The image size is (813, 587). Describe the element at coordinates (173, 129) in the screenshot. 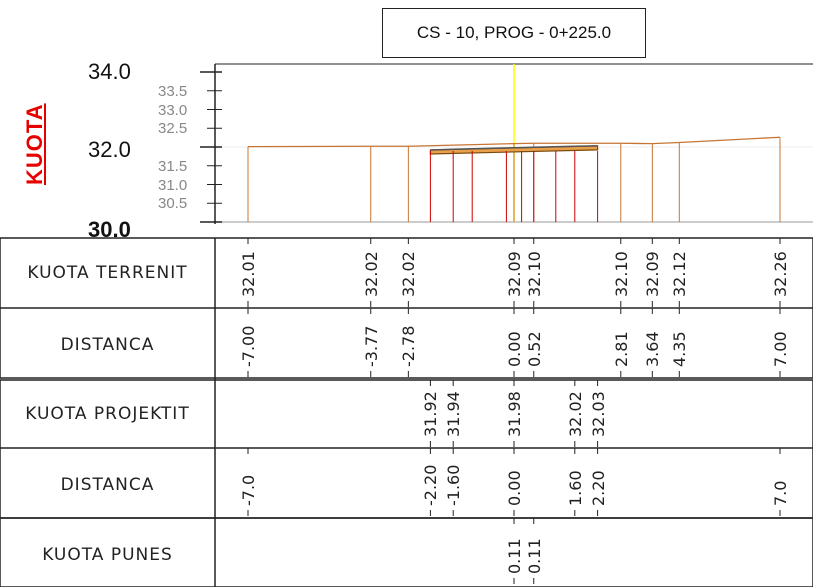

I see `y-minor-label: 32.5` at that location.